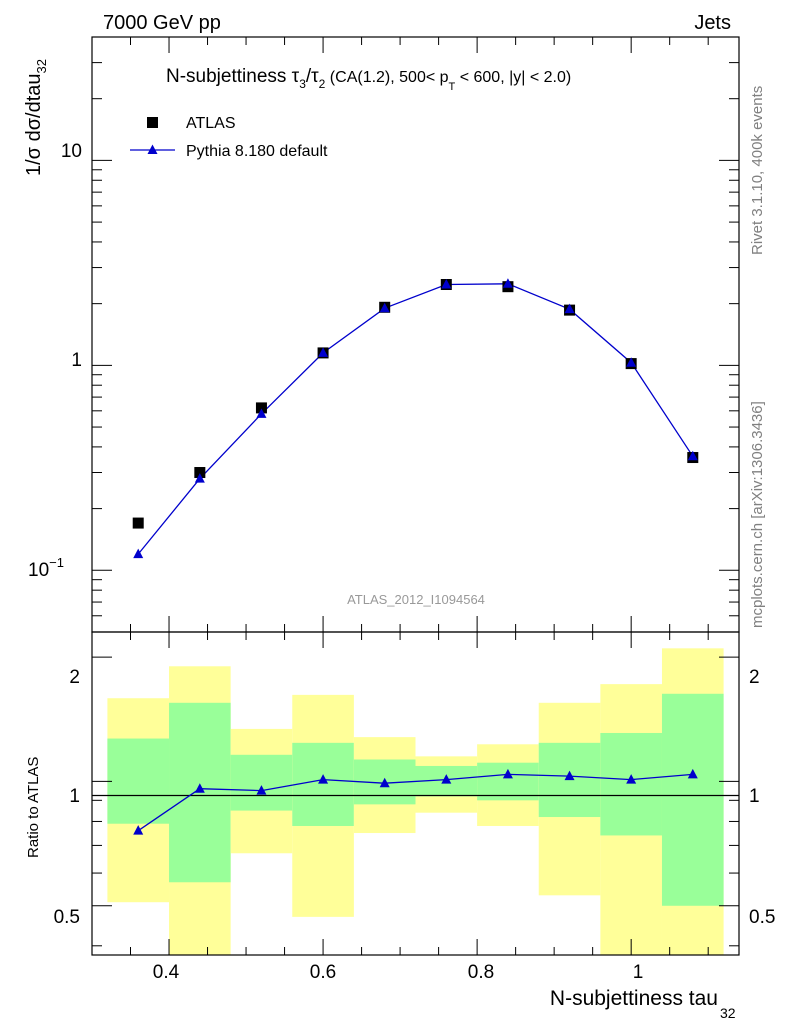  Describe the element at coordinates (71, 151) in the screenshot. I see `y-tick-label-10: 10` at that location.